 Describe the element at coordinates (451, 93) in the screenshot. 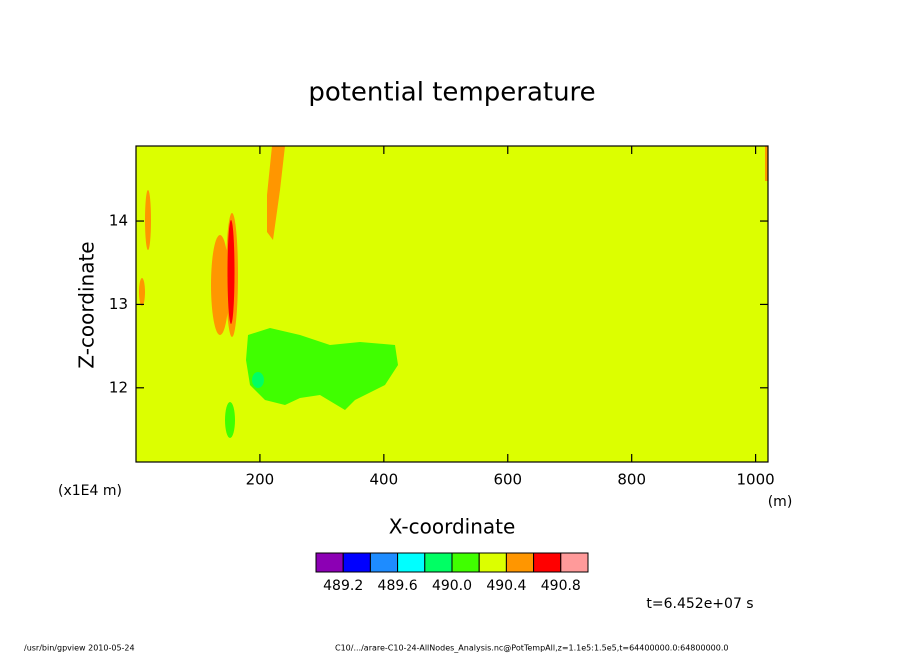

I see `chart-title: potential temperature` at that location.